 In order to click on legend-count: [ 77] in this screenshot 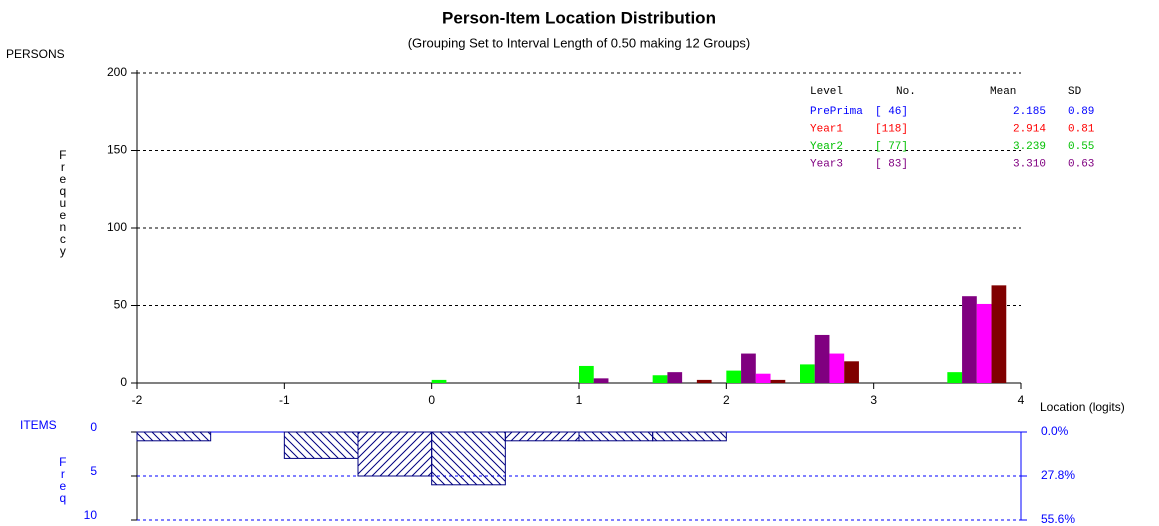, I will do `click(891, 147)`.